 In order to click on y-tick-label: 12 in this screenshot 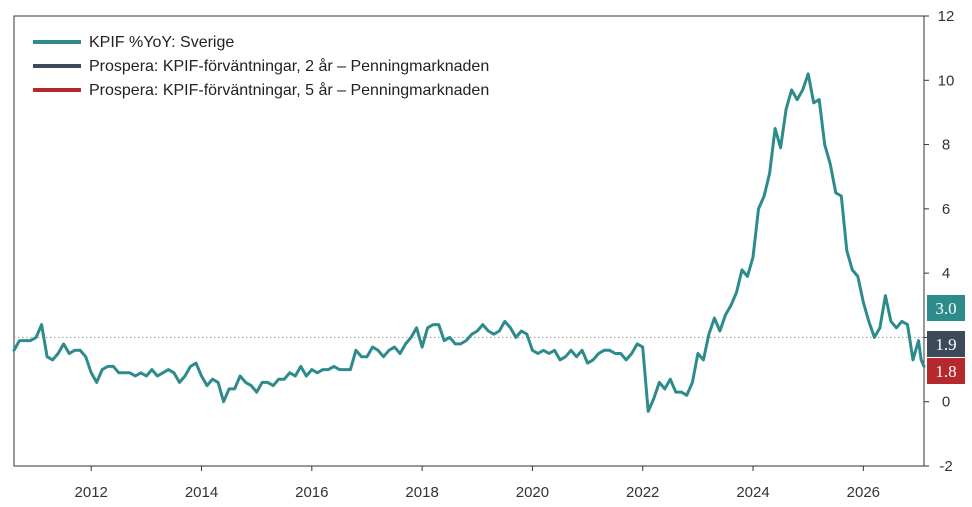, I will do `click(946, 16)`.